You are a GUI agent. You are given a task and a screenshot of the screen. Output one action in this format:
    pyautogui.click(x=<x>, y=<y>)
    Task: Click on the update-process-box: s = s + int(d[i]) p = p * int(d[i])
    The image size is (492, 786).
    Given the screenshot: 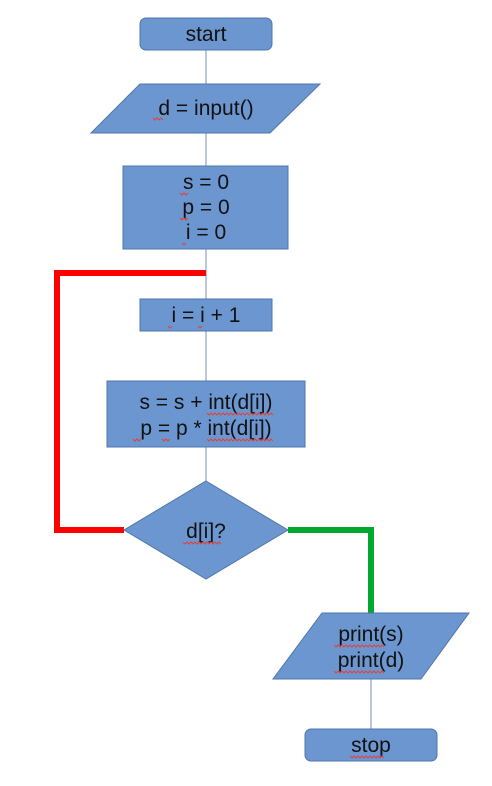 What is the action you would take?
    pyautogui.click(x=206, y=414)
    